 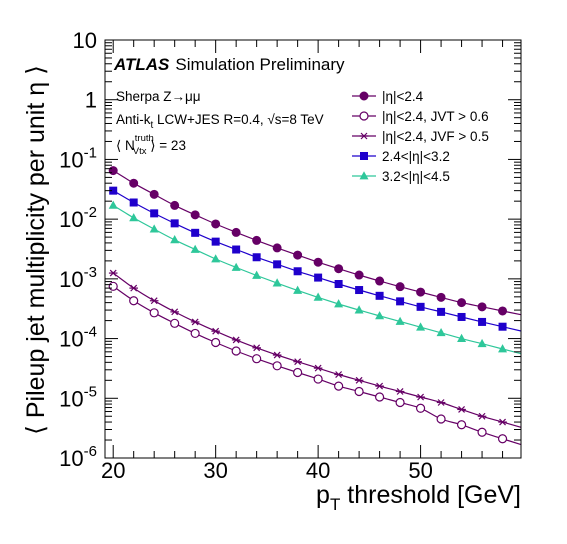 I want to click on data-point-s1-18-shape, so click(x=482, y=432).